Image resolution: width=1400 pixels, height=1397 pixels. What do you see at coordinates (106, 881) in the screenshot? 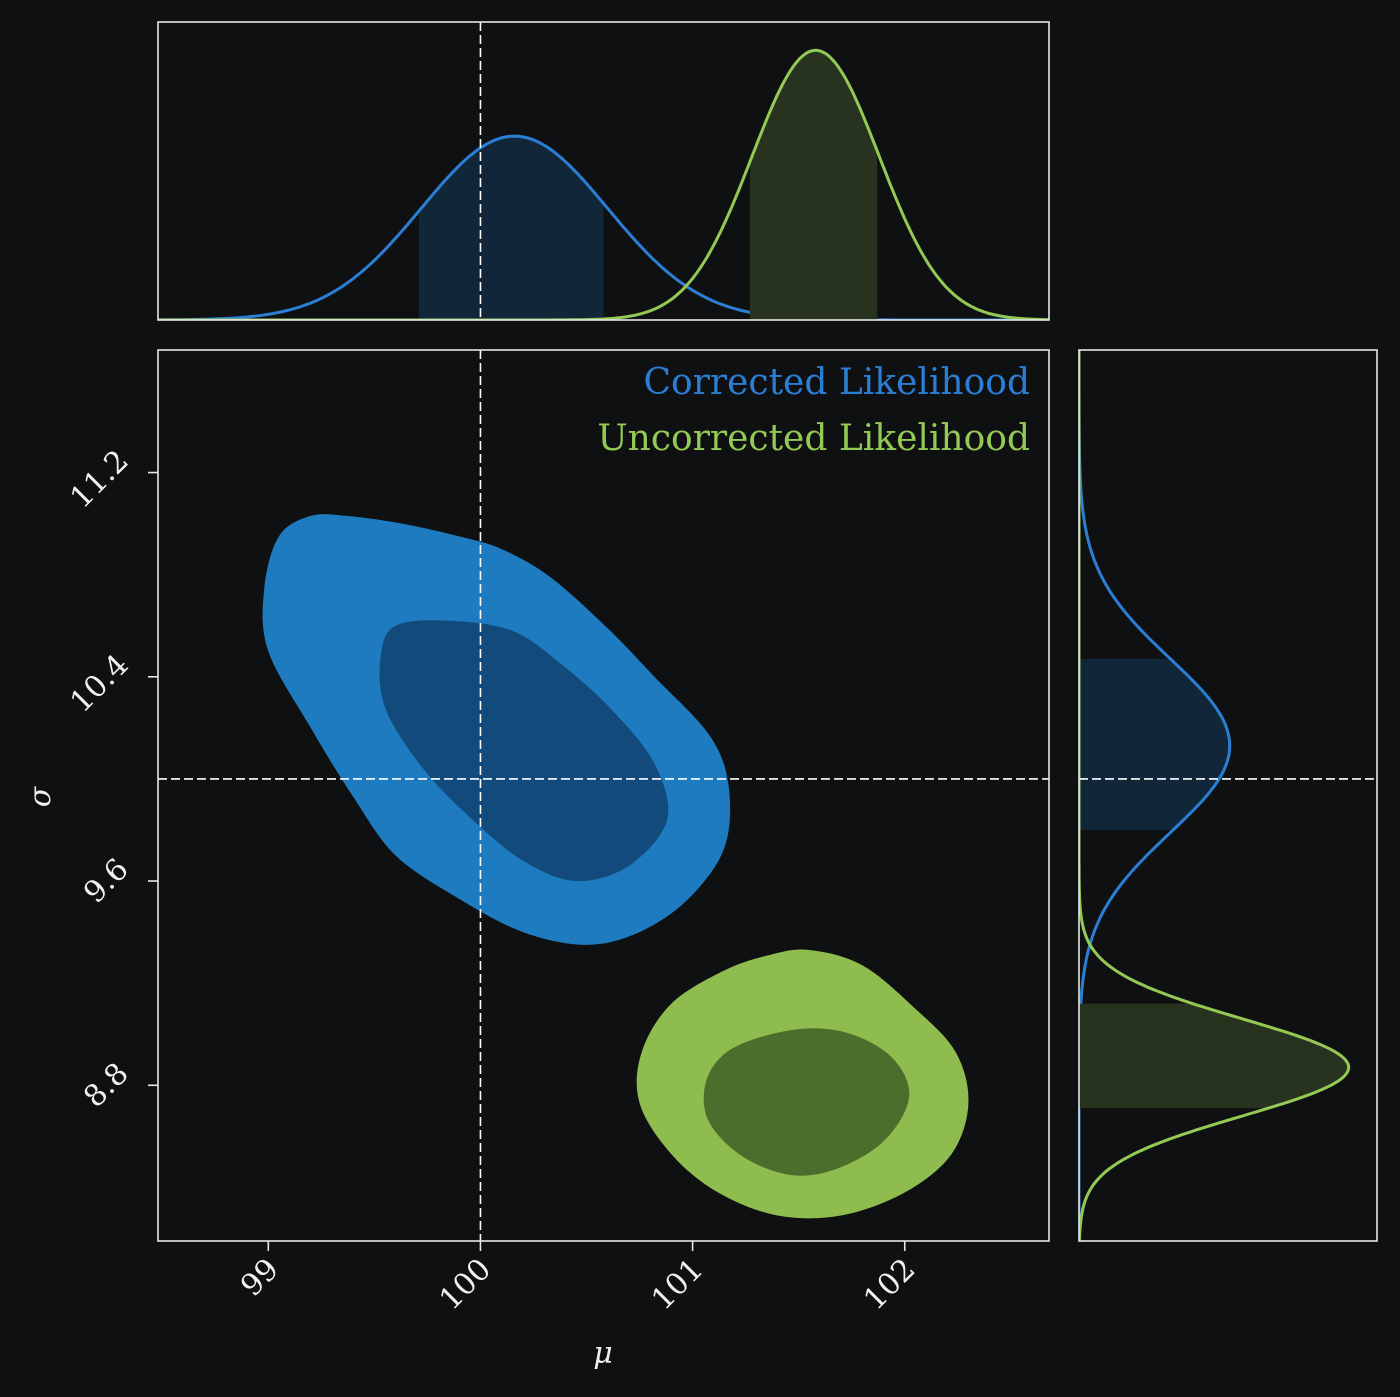
I see `y-tick-label: 9.6` at bounding box center [106, 881].